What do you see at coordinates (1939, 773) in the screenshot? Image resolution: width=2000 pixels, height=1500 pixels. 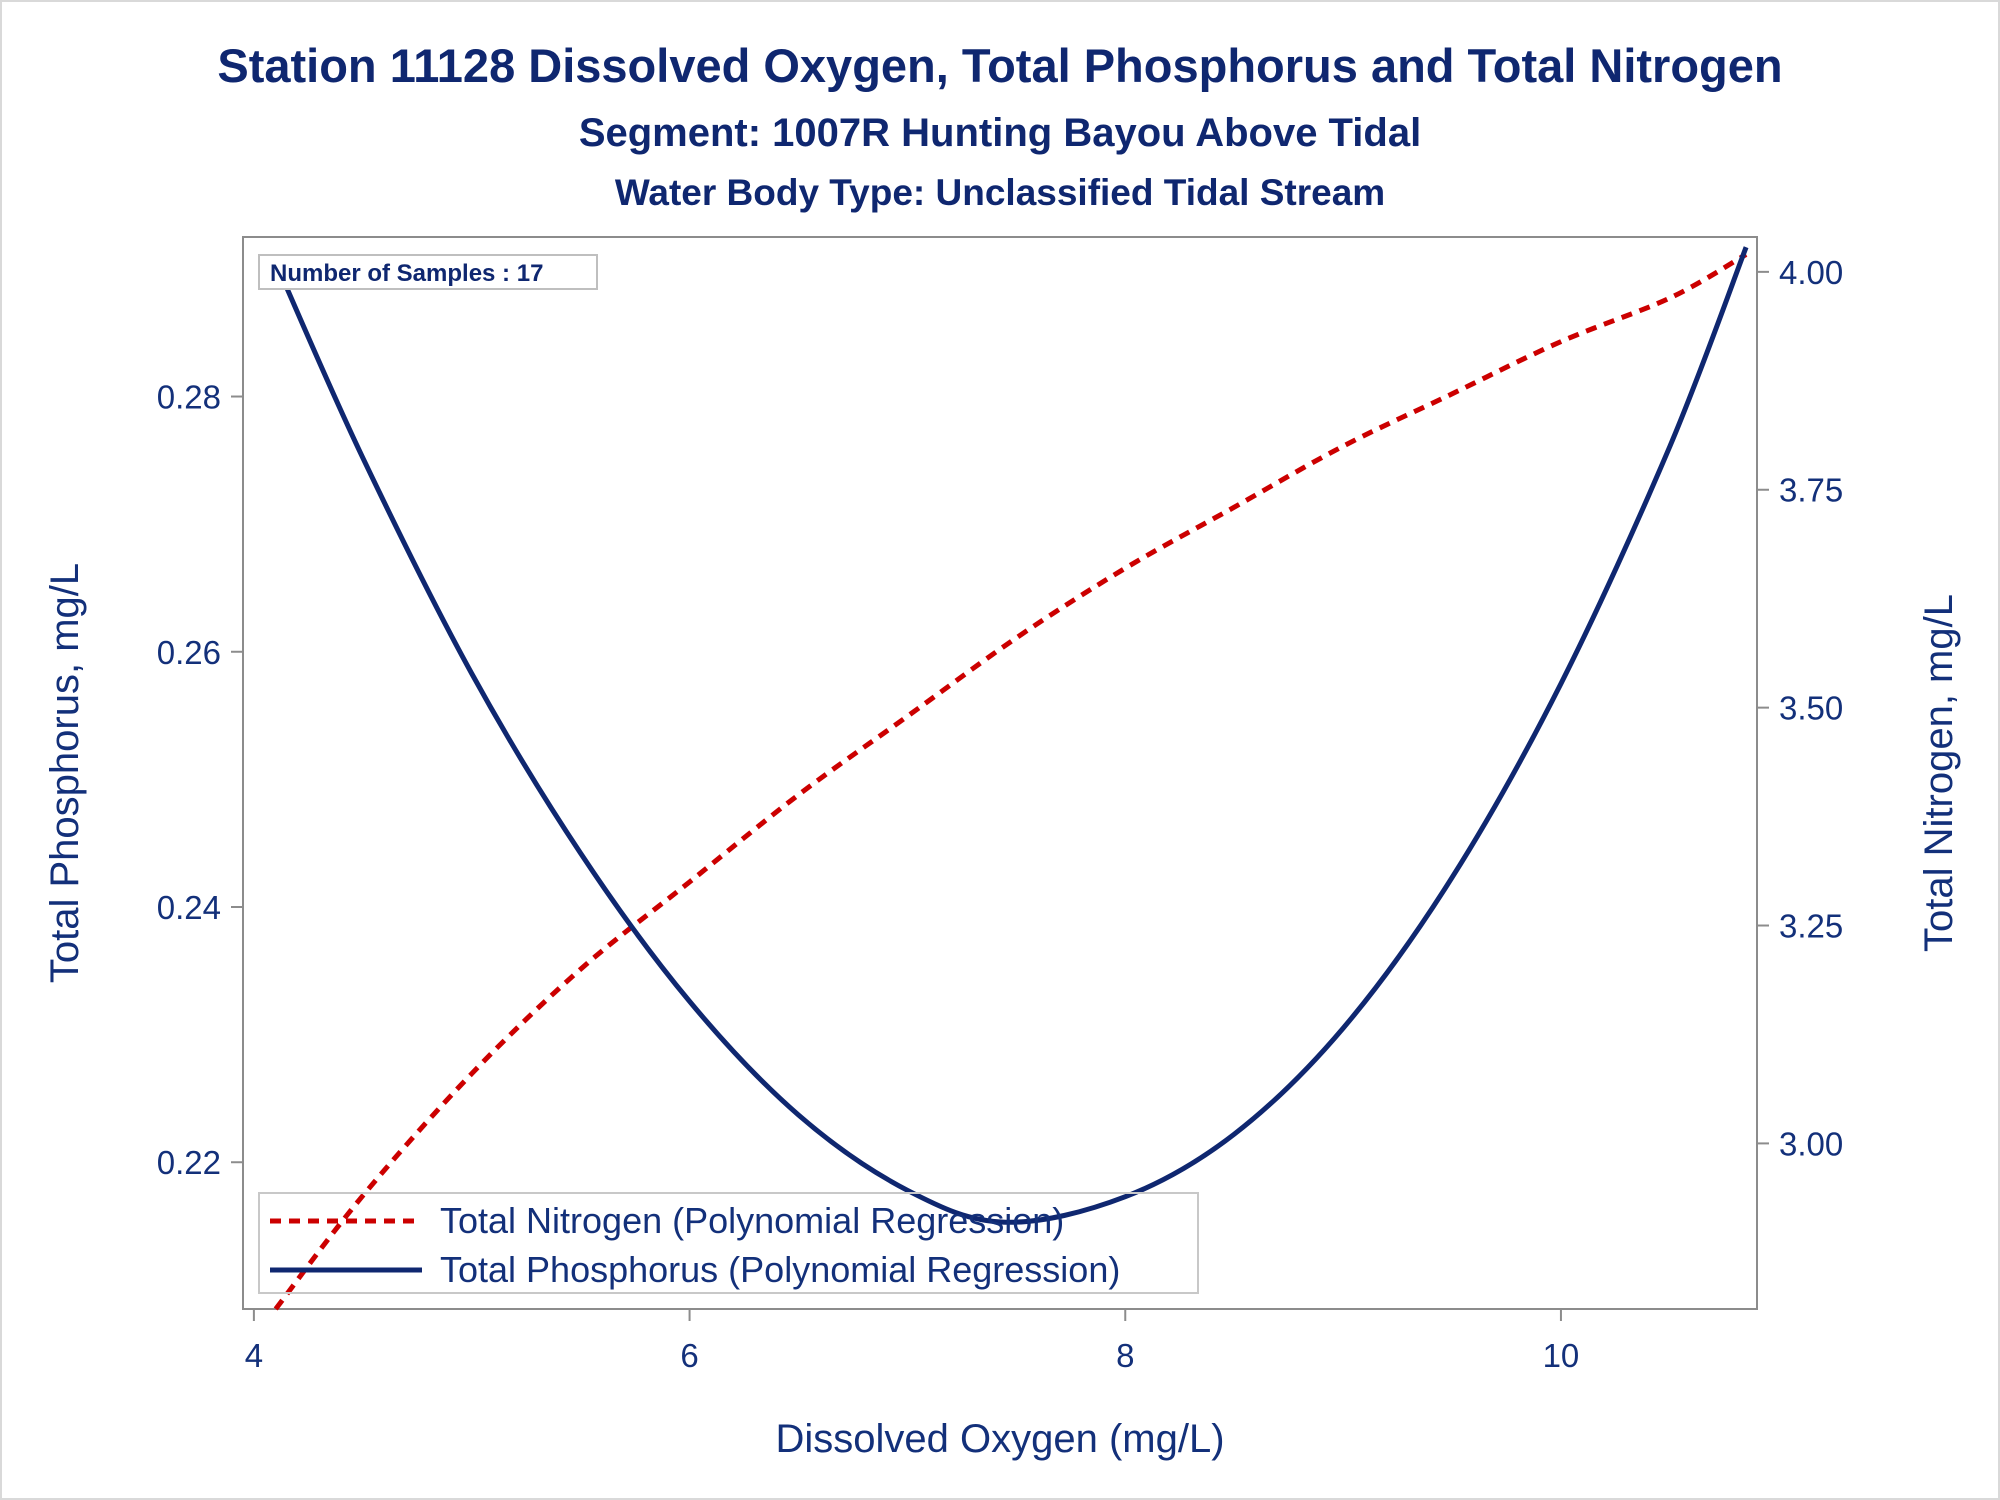 I see `y-axis-right-label: Total Nitrogen, mg/L` at bounding box center [1939, 773].